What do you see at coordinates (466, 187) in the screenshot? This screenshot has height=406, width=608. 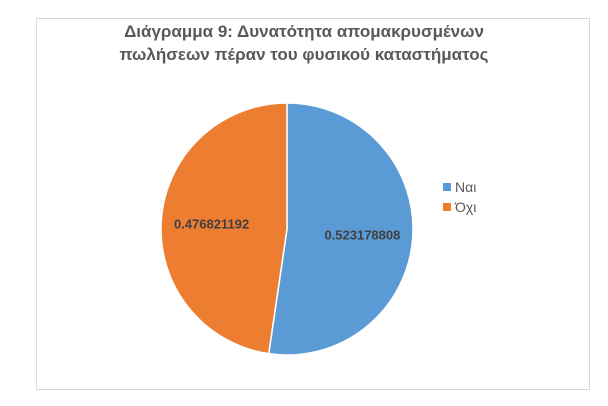 I see `legend-label-nai: Ναι` at bounding box center [466, 187].